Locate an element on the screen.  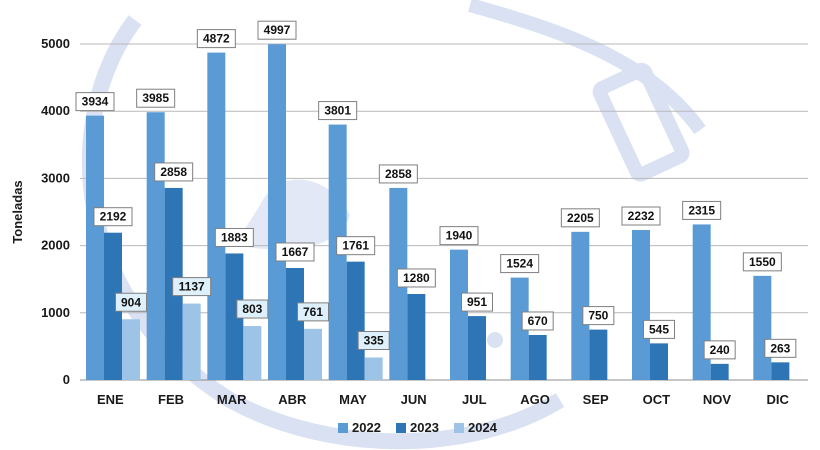
x-tick-label: AGO is located at coordinates (535, 399).